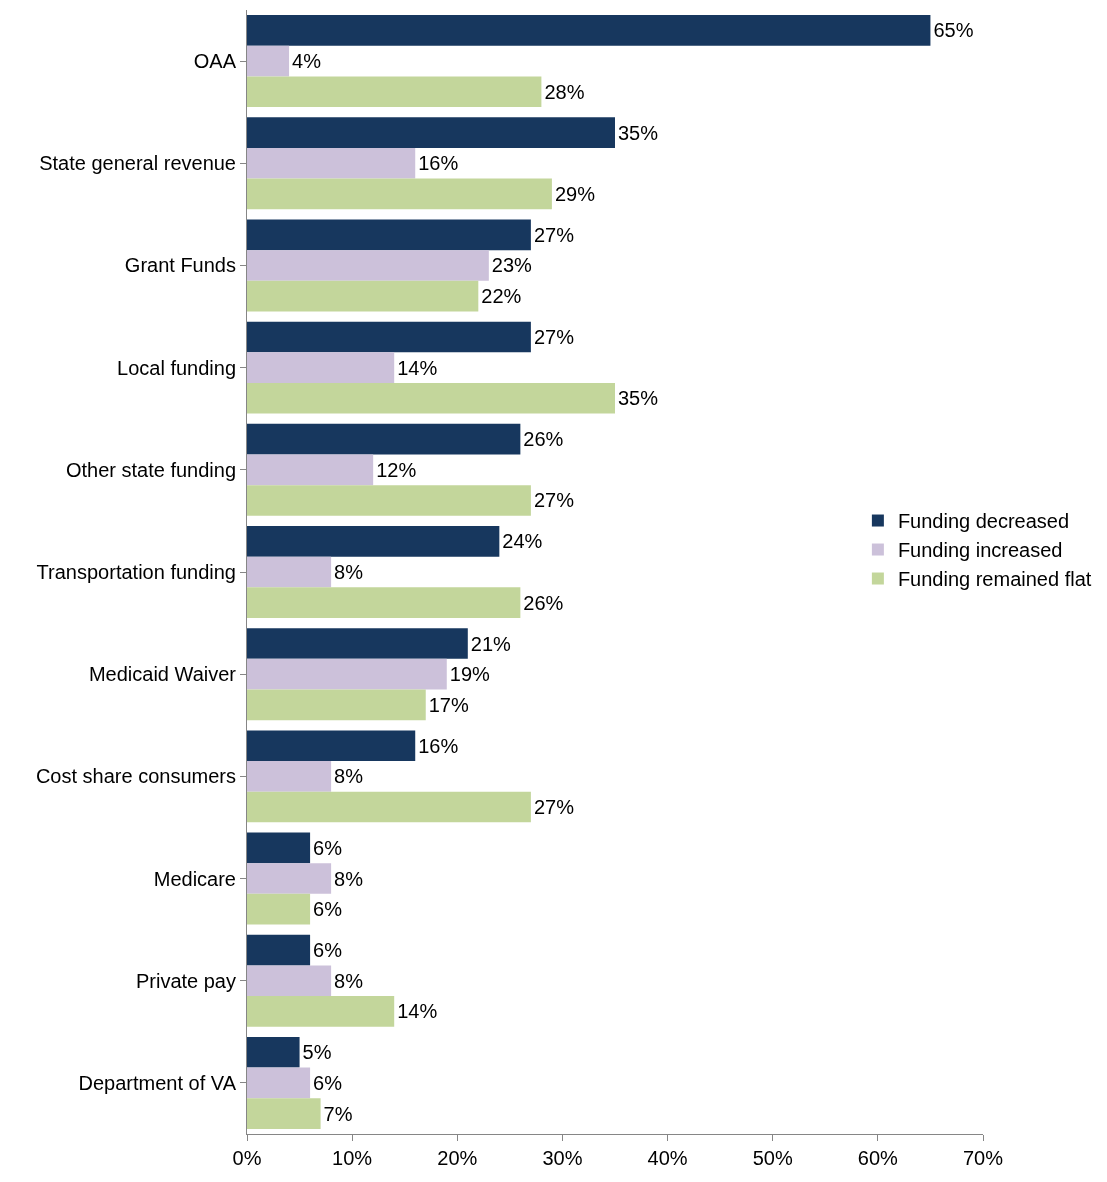  What do you see at coordinates (470, 674) in the screenshot?
I see `data-label: 19%` at bounding box center [470, 674].